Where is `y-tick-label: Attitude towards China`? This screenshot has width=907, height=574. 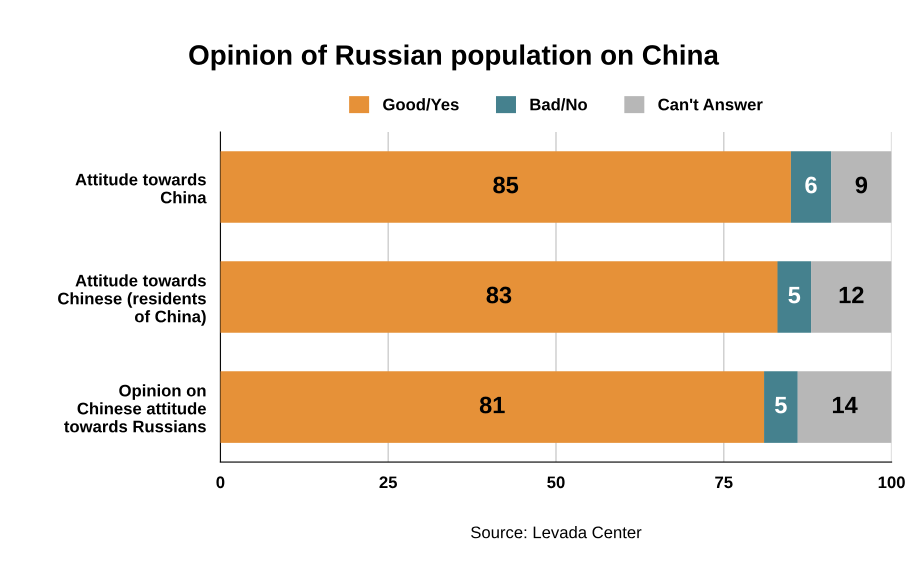 y-tick-label: Attitude towards China is located at coordinates (141, 188).